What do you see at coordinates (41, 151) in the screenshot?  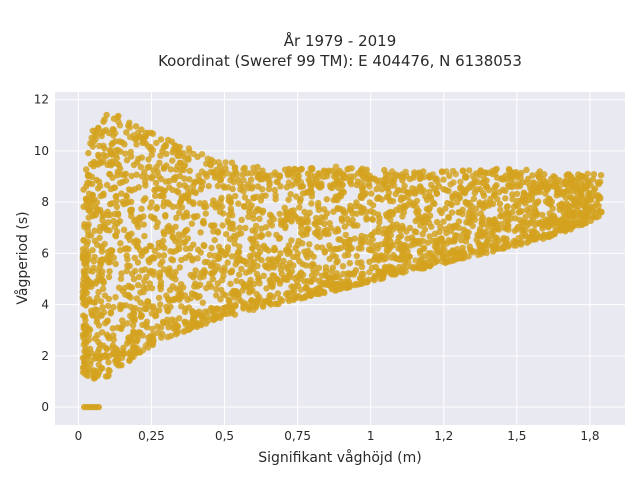 I see `y-tick-label: 10` at bounding box center [41, 151].